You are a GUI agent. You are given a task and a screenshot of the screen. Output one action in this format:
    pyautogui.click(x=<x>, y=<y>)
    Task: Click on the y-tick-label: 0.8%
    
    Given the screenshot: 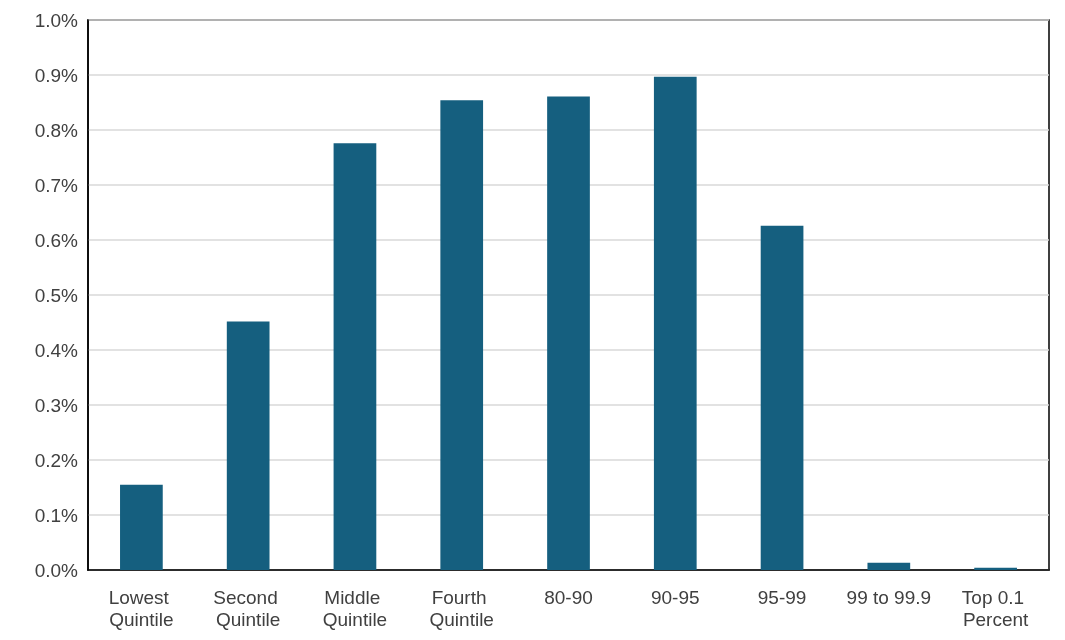 What is the action you would take?
    pyautogui.click(x=56, y=130)
    